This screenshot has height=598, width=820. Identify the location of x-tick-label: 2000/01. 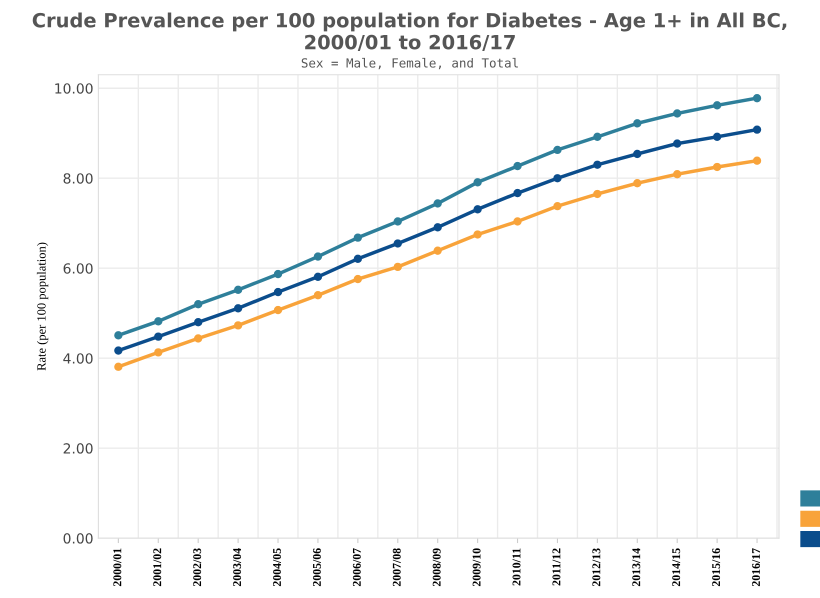
(117, 567).